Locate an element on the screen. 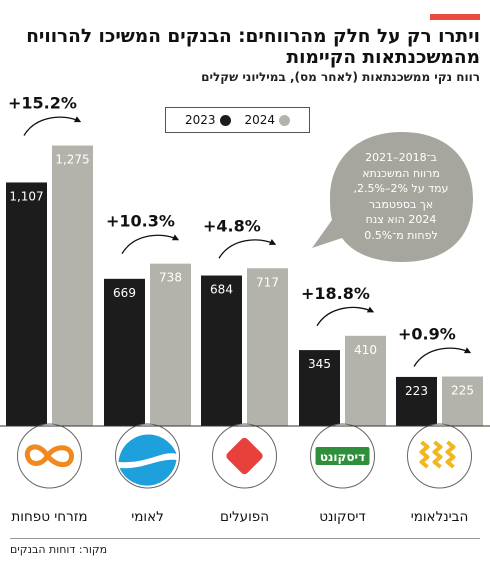 Image resolution: width=490 pixels, height=565 pixels. data-label-2023: 669 is located at coordinates (124, 293).